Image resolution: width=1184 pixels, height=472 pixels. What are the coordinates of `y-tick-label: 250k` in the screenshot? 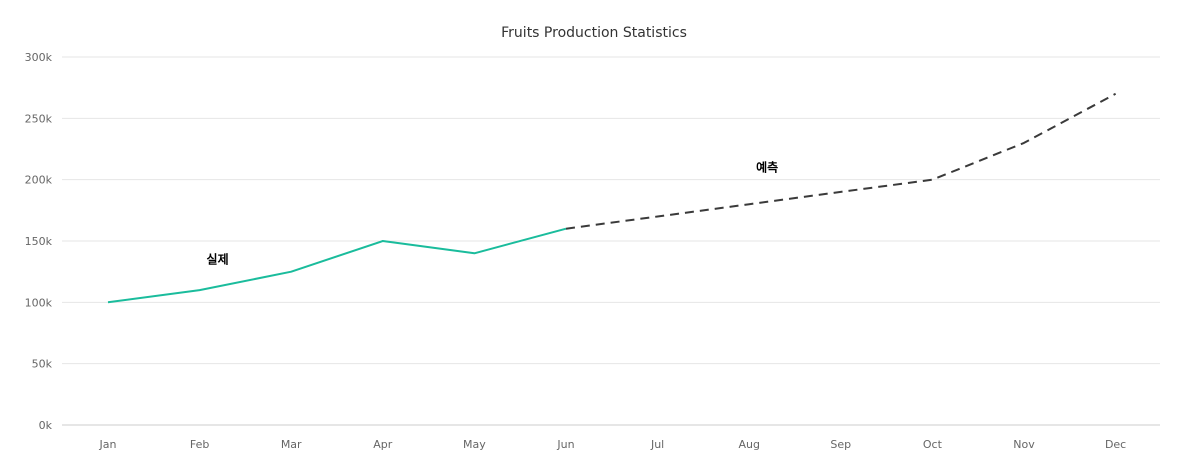 It's located at (39, 118).